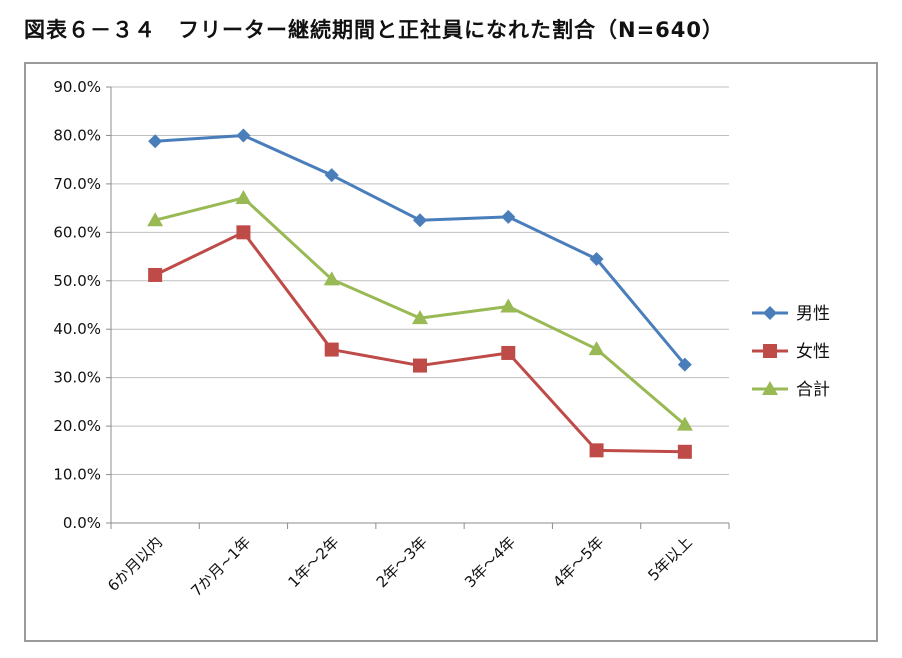  Describe the element at coordinates (77, 87) in the screenshot. I see `y-tick-label: 90.0%` at that location.